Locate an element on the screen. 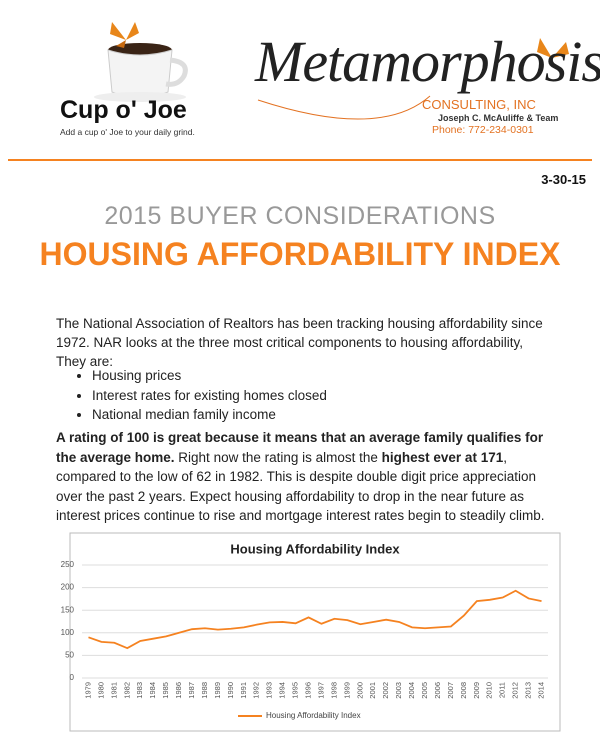 The height and width of the screenshot is (749, 600). line is located at coordinates (315, 619).